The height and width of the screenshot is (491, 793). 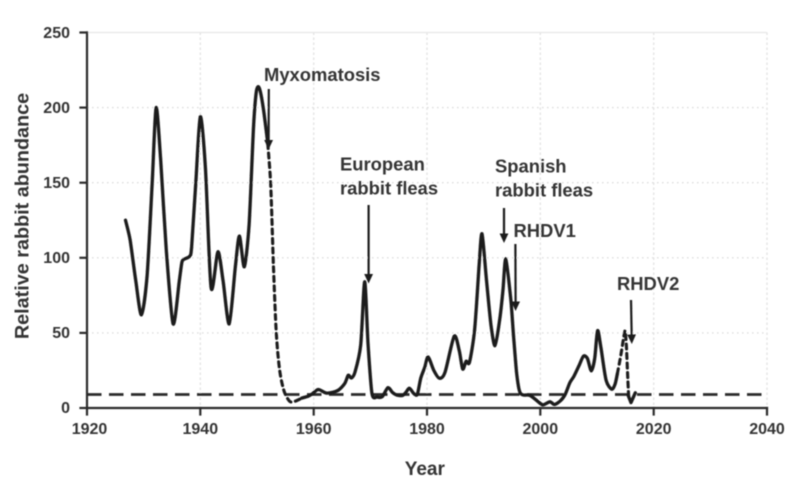 What do you see at coordinates (56, 33) in the screenshot?
I see `svg-text: 250` at bounding box center [56, 33].